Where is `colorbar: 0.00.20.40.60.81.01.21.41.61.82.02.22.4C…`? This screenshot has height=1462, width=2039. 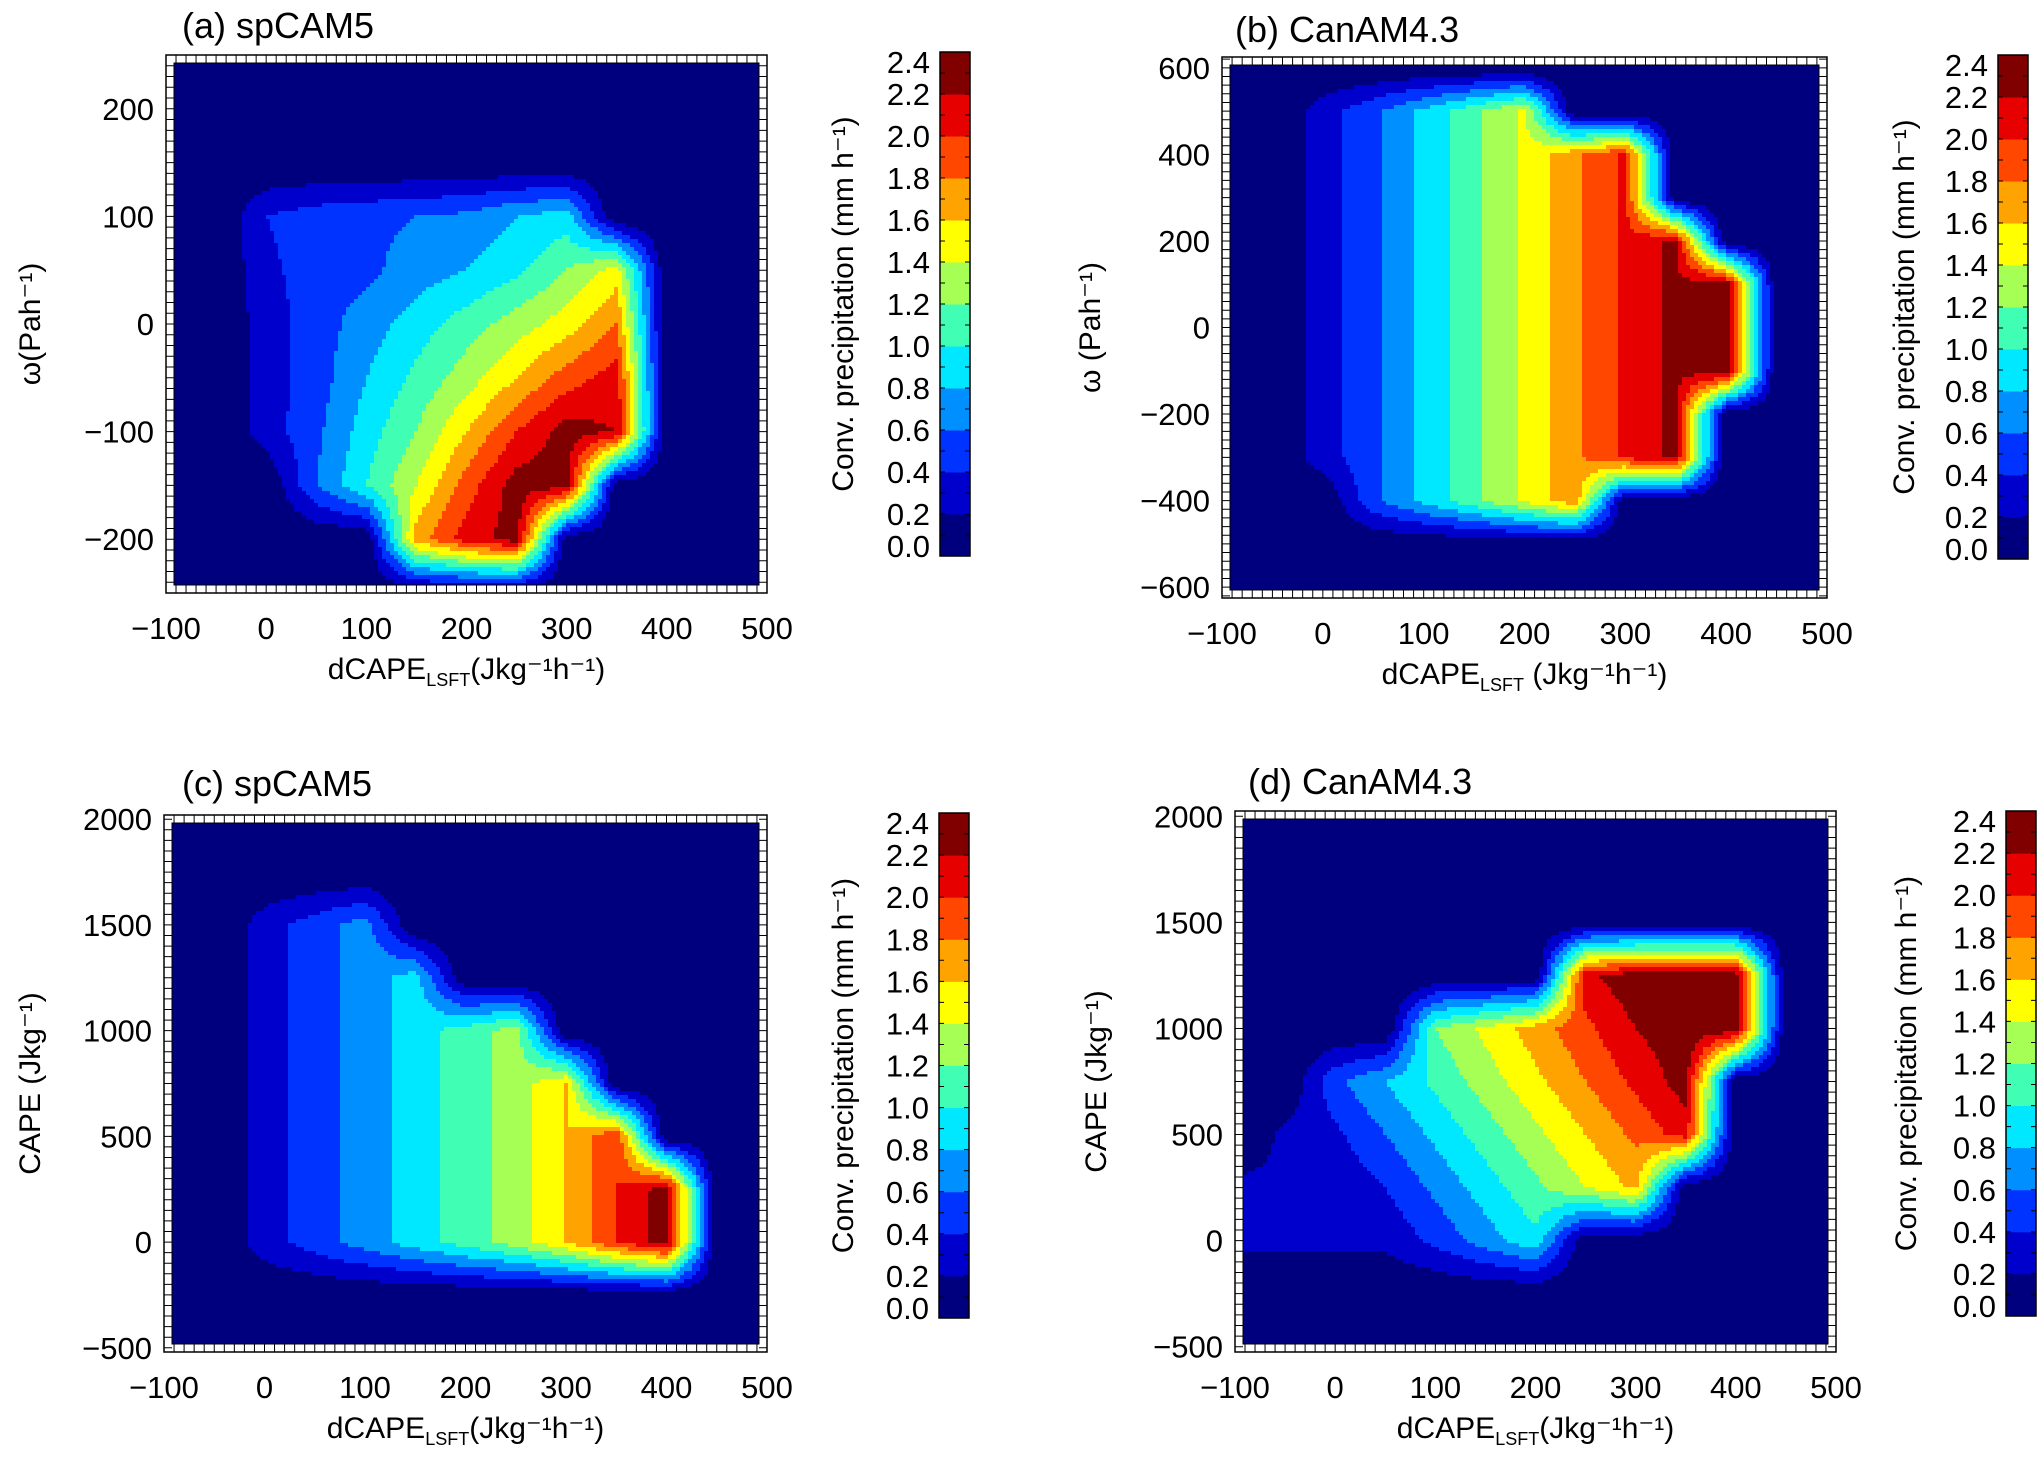 colorbar: 0.00.20.40.60.81.01.21.41.61.82.02.22.4C… is located at coordinates (1958, 307).